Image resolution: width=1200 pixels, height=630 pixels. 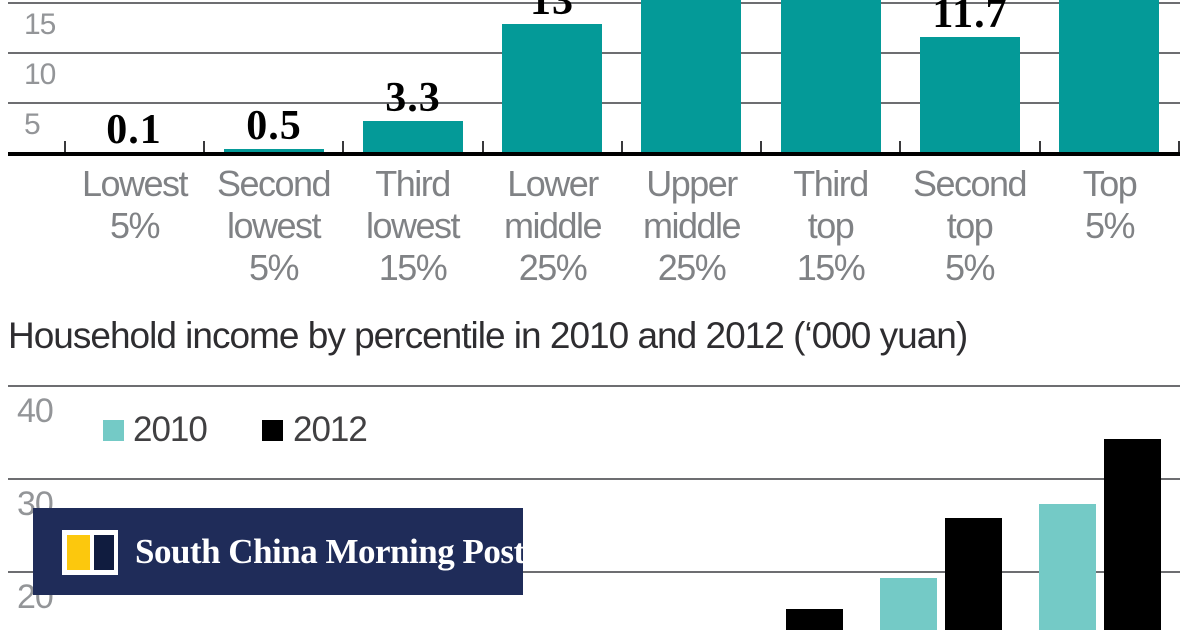 What do you see at coordinates (553, 225) in the screenshot?
I see `category-label: Lower middle 25%` at bounding box center [553, 225].